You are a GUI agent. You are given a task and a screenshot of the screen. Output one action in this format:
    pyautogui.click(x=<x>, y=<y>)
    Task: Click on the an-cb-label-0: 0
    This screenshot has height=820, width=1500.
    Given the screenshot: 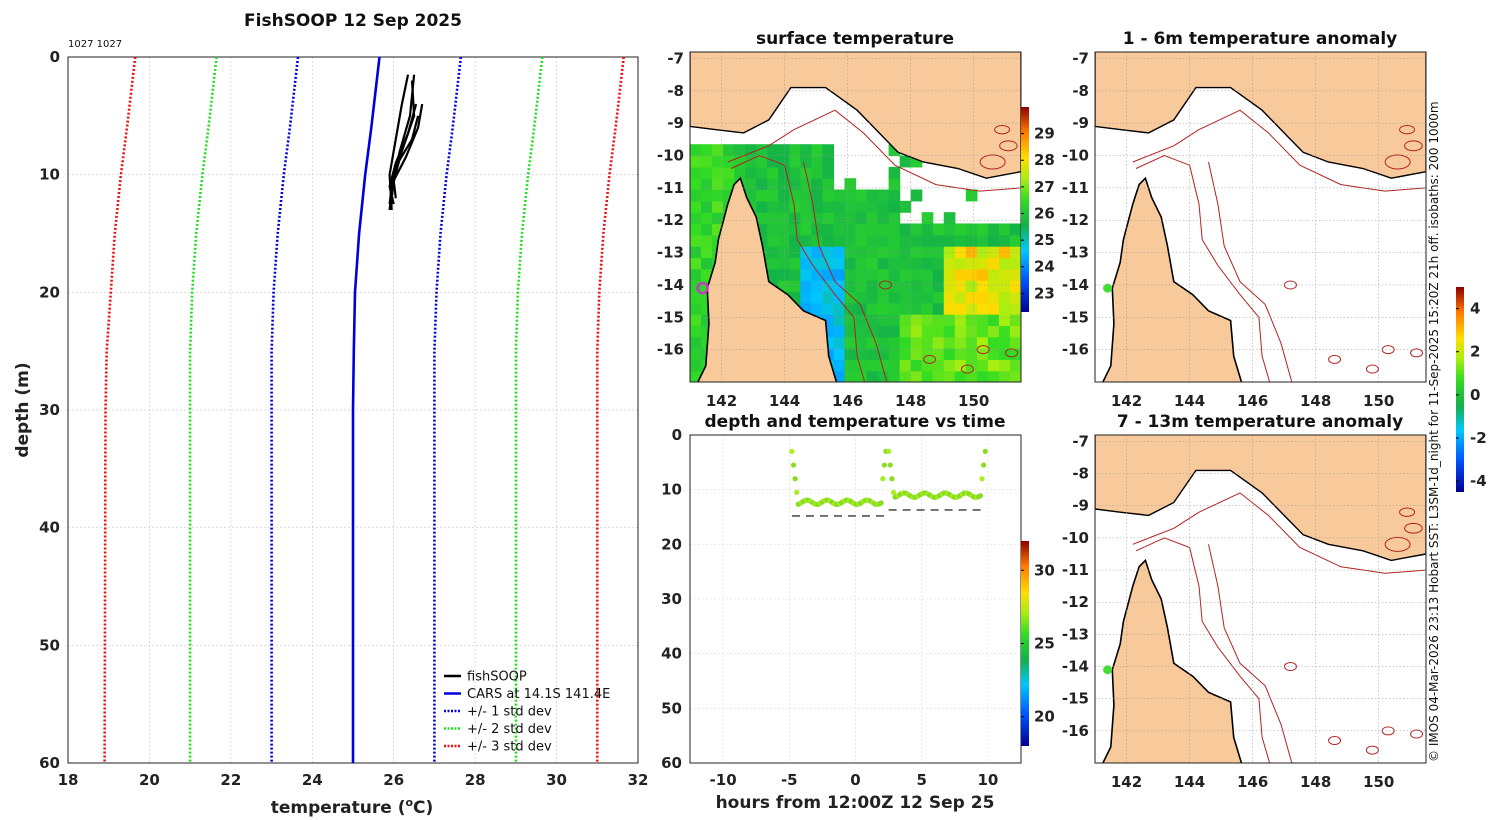 What is the action you would take?
    pyautogui.click(x=1475, y=395)
    